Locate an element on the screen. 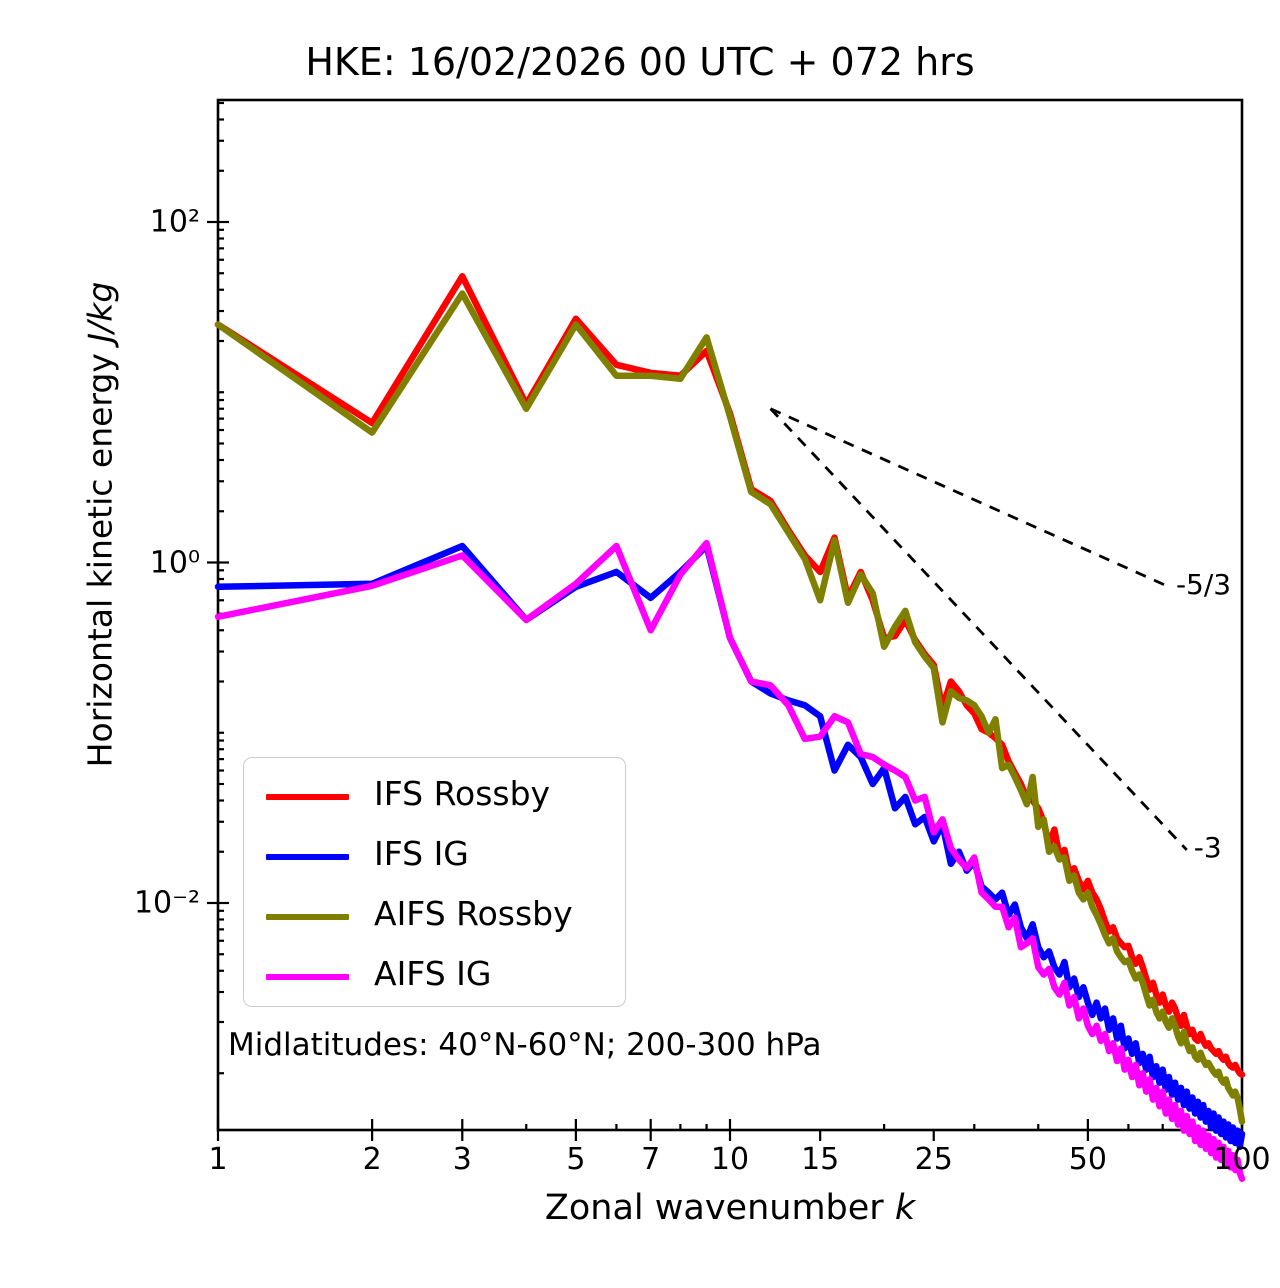 The height and width of the screenshot is (1288, 1280). slope-label: -5/3 is located at coordinates (1203, 584).